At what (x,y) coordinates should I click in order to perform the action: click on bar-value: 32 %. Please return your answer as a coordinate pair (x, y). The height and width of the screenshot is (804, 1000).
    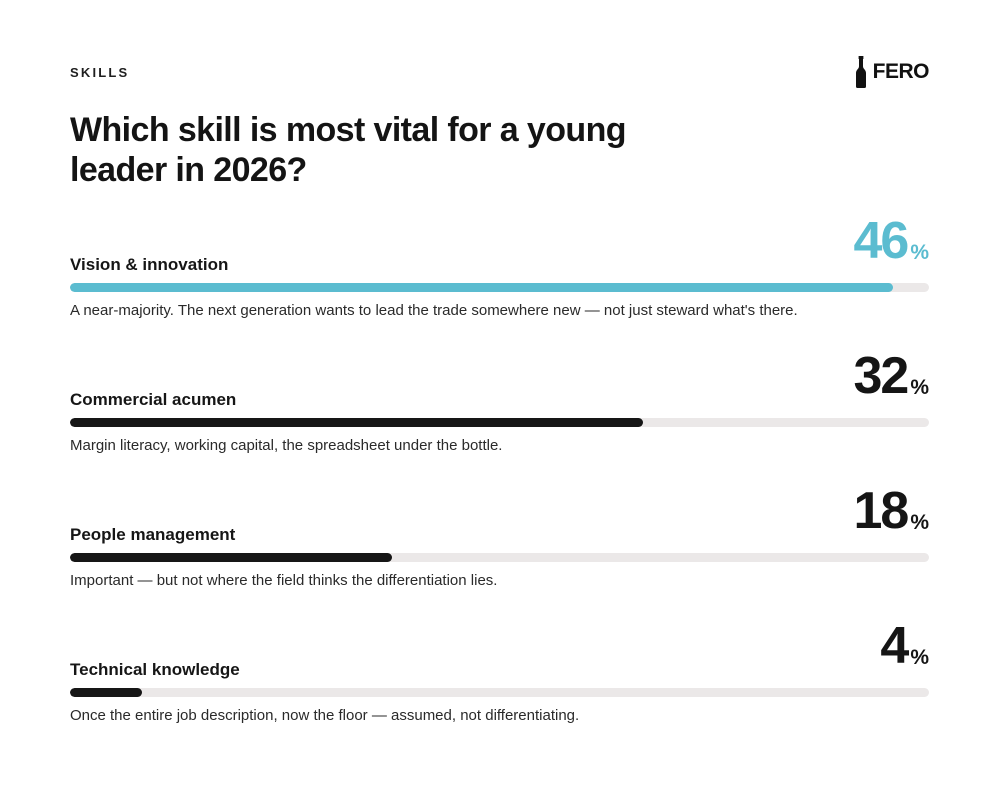
    Looking at the image, I should click on (891, 376).